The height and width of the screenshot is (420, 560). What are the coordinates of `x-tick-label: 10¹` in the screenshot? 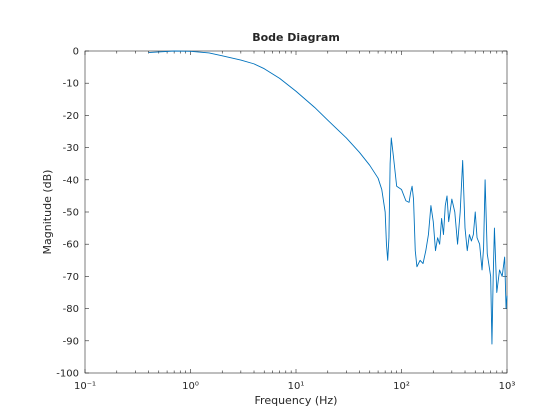 It's located at (296, 386).